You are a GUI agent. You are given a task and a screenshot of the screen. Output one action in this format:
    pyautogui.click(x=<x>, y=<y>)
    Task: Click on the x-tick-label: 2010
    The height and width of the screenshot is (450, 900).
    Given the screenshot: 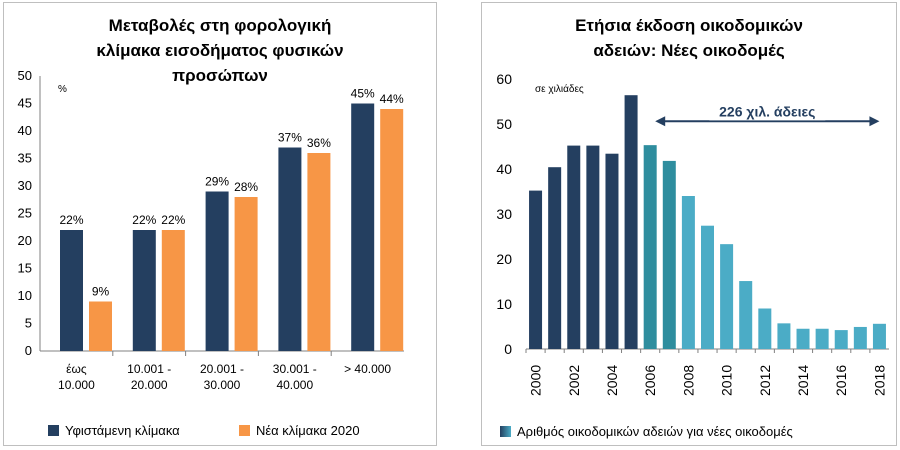 What is the action you would take?
    pyautogui.click(x=727, y=380)
    